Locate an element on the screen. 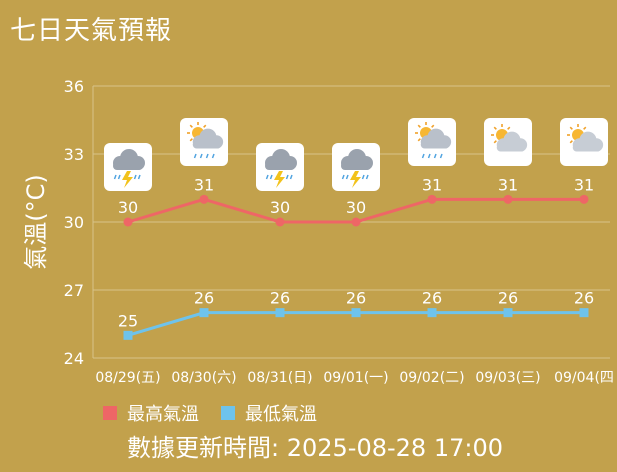  page-title: 七日天氣預報 is located at coordinates (91, 31).